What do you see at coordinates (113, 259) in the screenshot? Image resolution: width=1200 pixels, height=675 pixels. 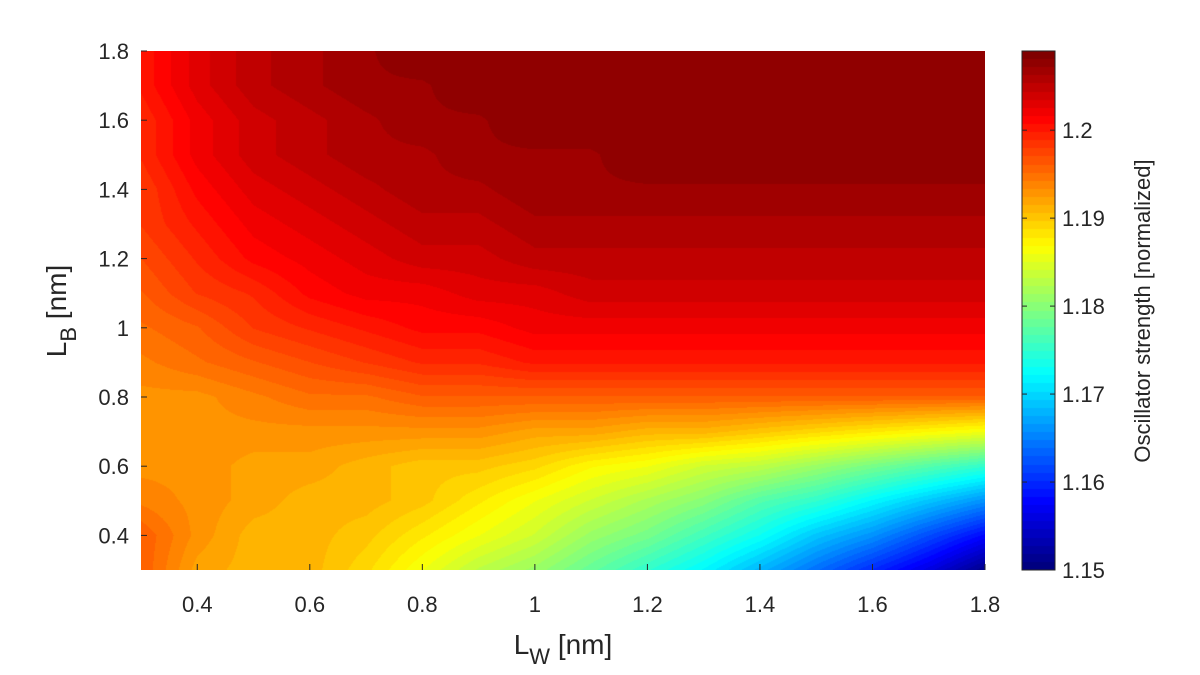 I see `y-tick-label: 1.2` at bounding box center [113, 259].